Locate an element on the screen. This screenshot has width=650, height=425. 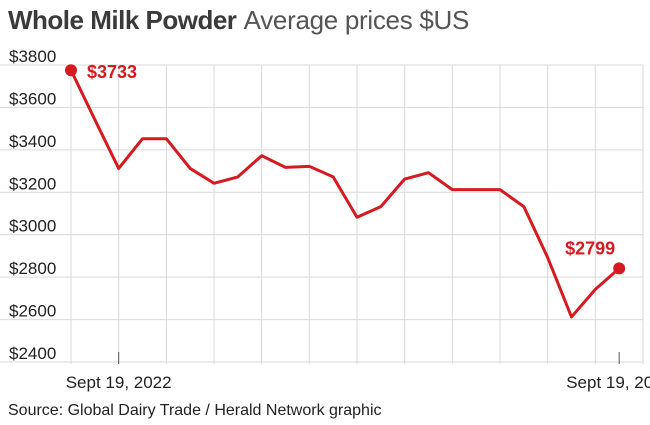
y-tick-label: $3000 is located at coordinates (32, 226).